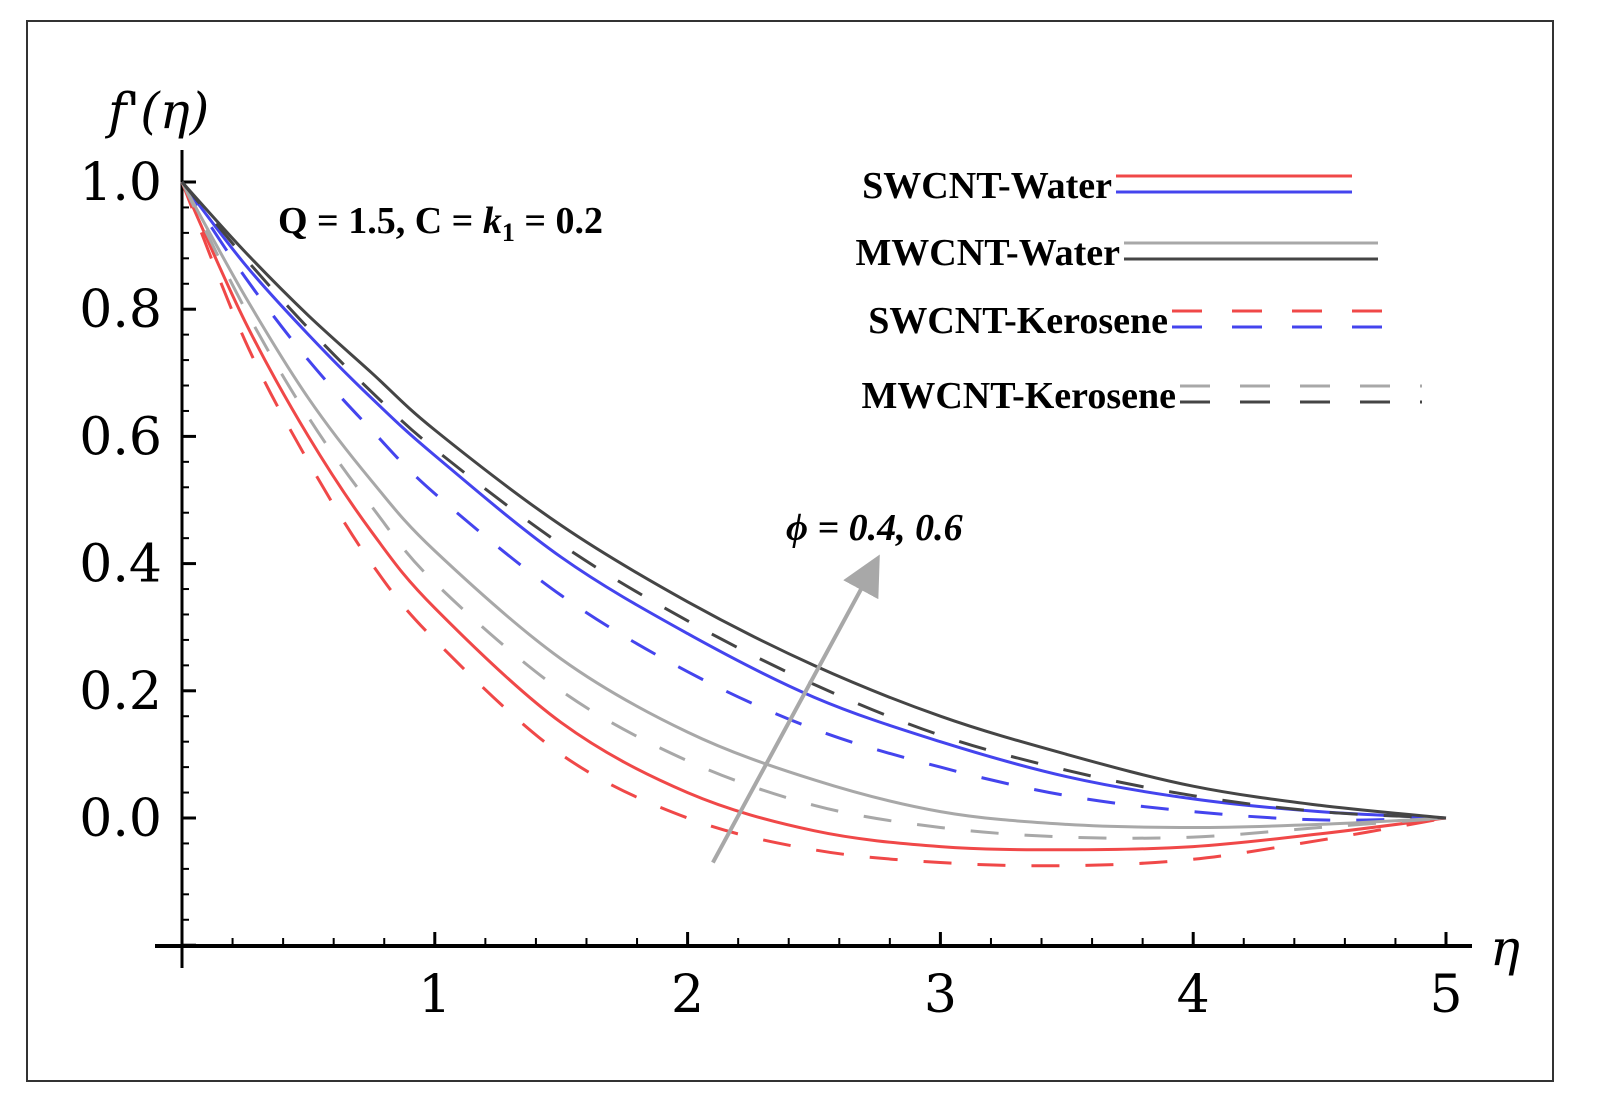  Describe the element at coordinates (687, 995) in the screenshot. I see `x-tick-label: 2` at that location.